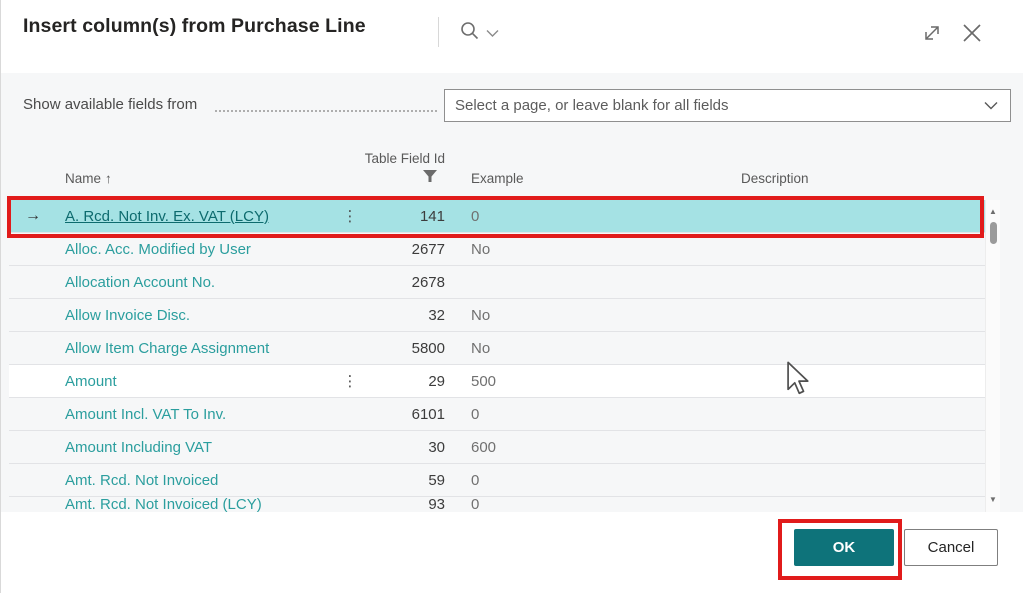 Image resolution: width=1023 pixels, height=593 pixels. What do you see at coordinates (993, 233) in the screenshot?
I see `scrollbar-thumb` at bounding box center [993, 233].